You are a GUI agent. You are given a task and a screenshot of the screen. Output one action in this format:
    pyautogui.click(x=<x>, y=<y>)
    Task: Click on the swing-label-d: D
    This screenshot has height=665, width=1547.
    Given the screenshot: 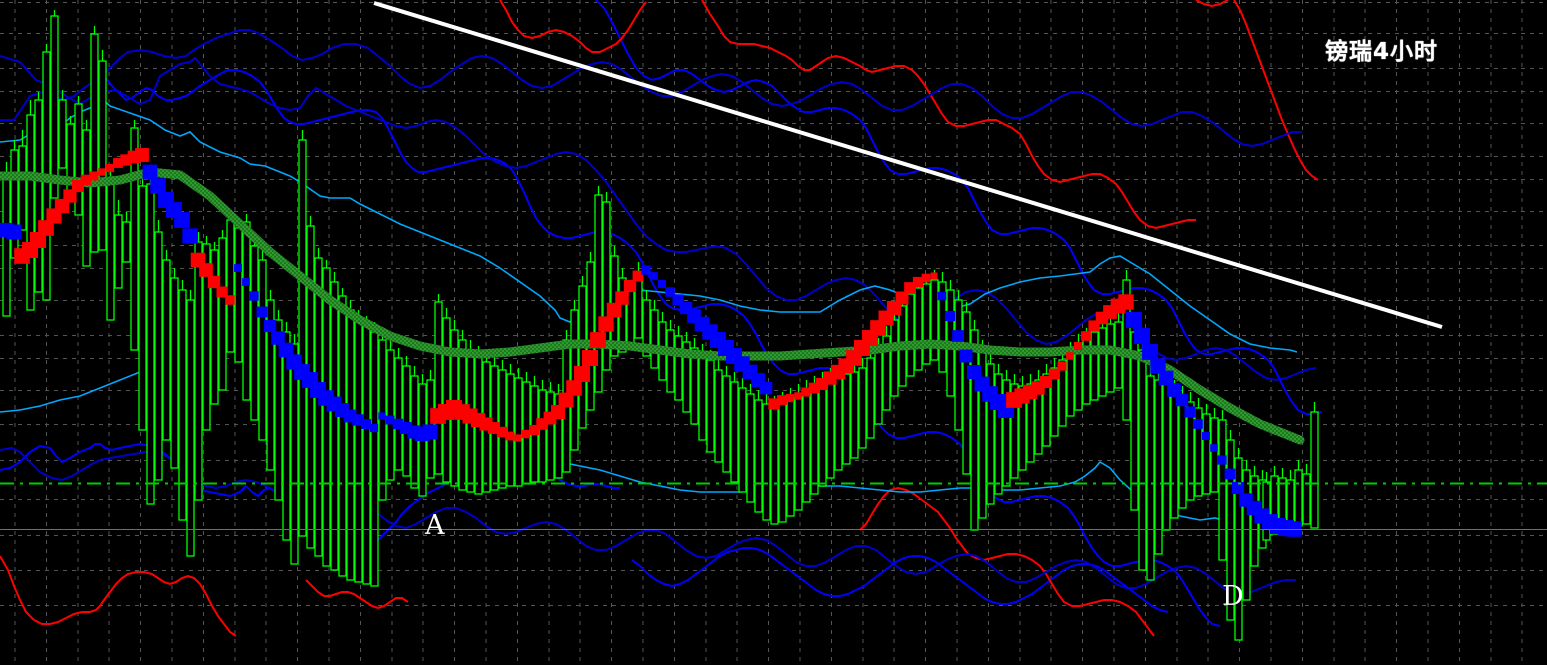 What is the action you would take?
    pyautogui.click(x=1233, y=596)
    